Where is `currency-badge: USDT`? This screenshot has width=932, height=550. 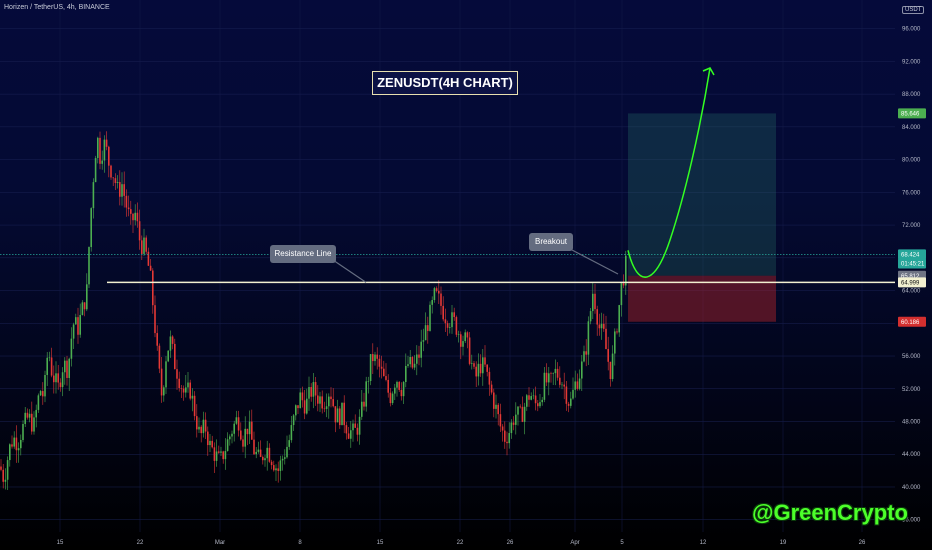 currency-badge: USDT is located at coordinates (913, 10).